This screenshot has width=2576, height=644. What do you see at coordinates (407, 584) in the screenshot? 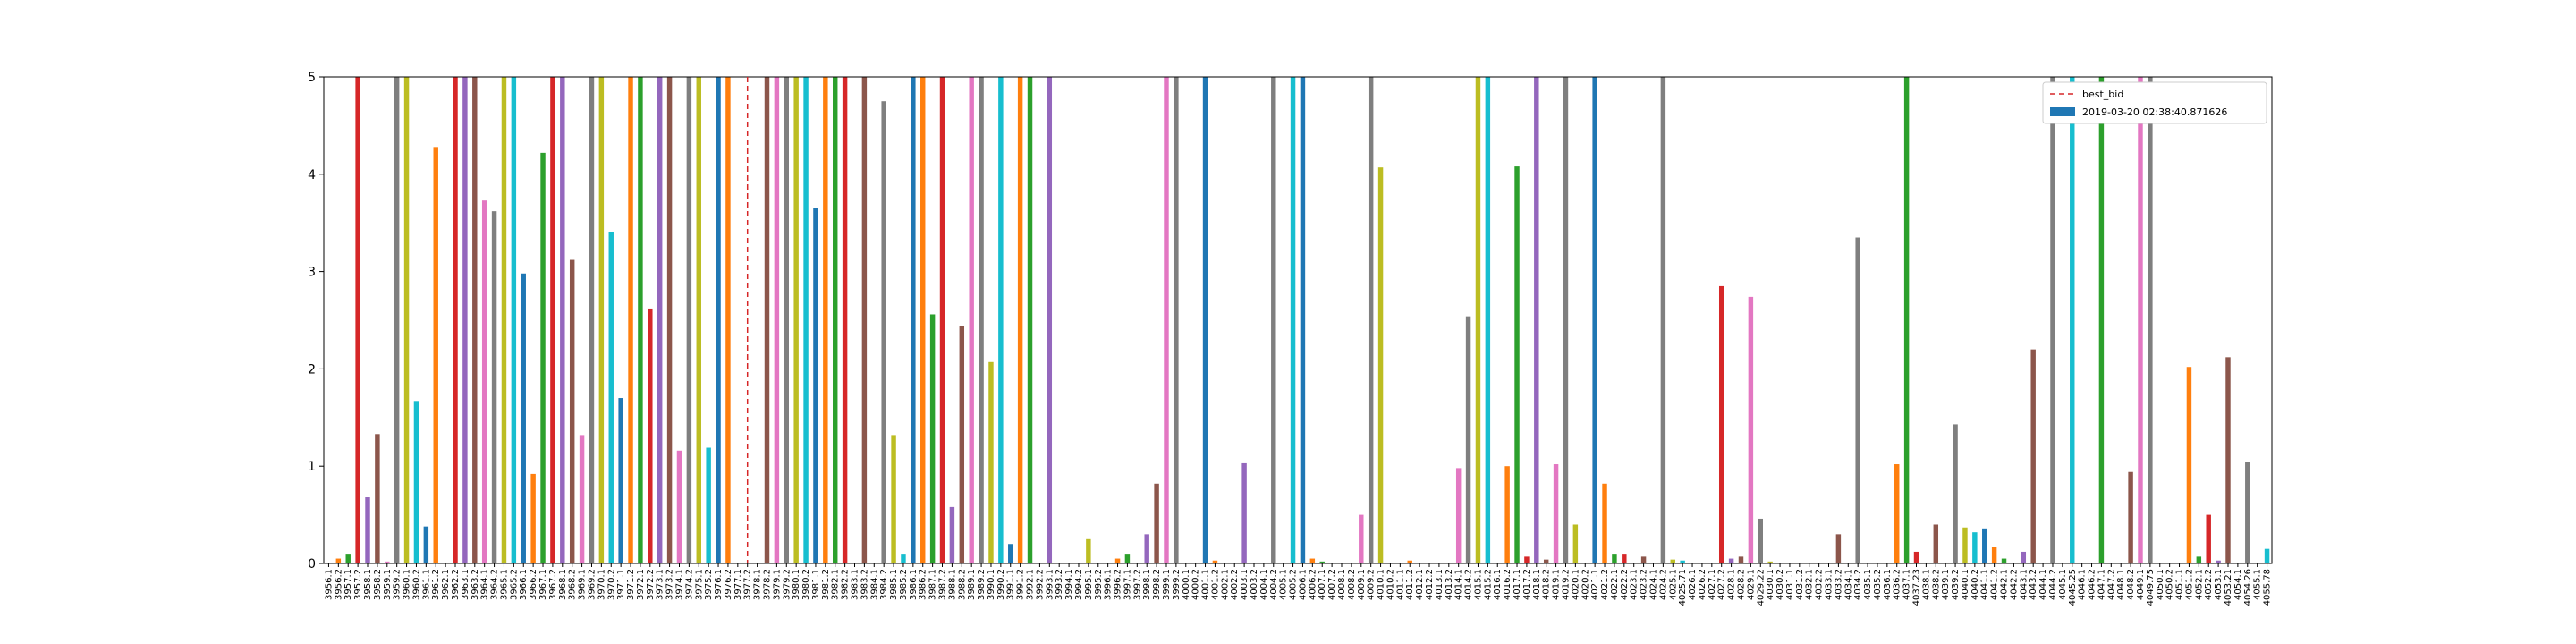
I see `x-tick-label: 3960.1` at bounding box center [407, 584].